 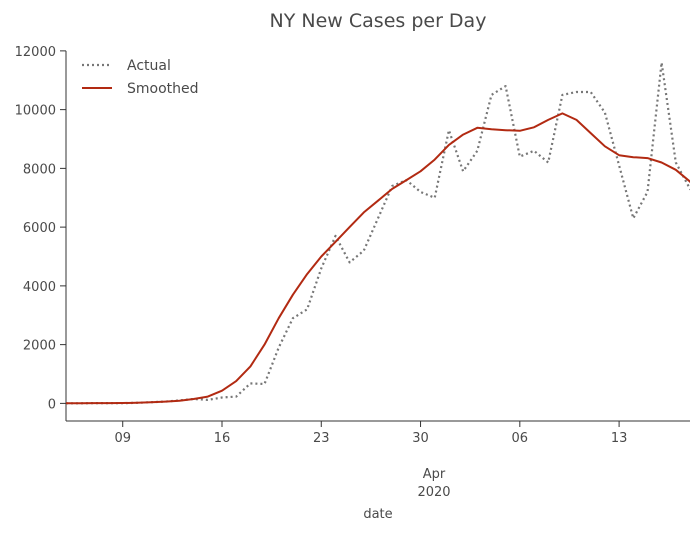 I want to click on x-month-label: Apr, so click(x=434, y=474).